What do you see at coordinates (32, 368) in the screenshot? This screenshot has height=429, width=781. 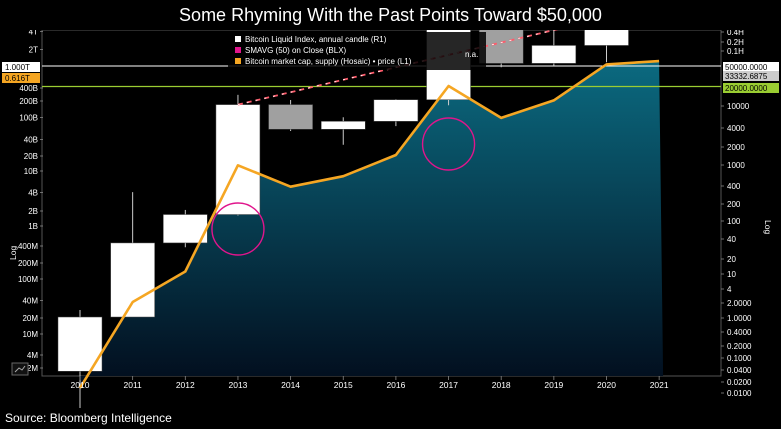 I see `left-tick-label: 2M` at bounding box center [32, 368].